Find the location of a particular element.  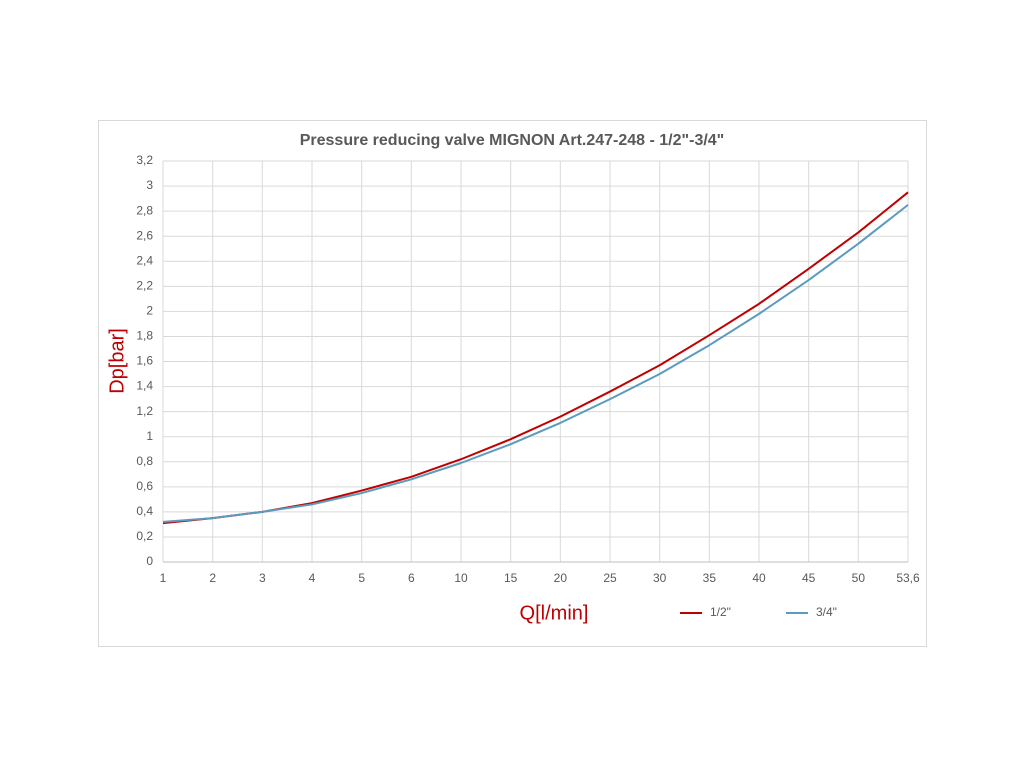

y-tick-label: 0,2 is located at coordinates (144, 536).